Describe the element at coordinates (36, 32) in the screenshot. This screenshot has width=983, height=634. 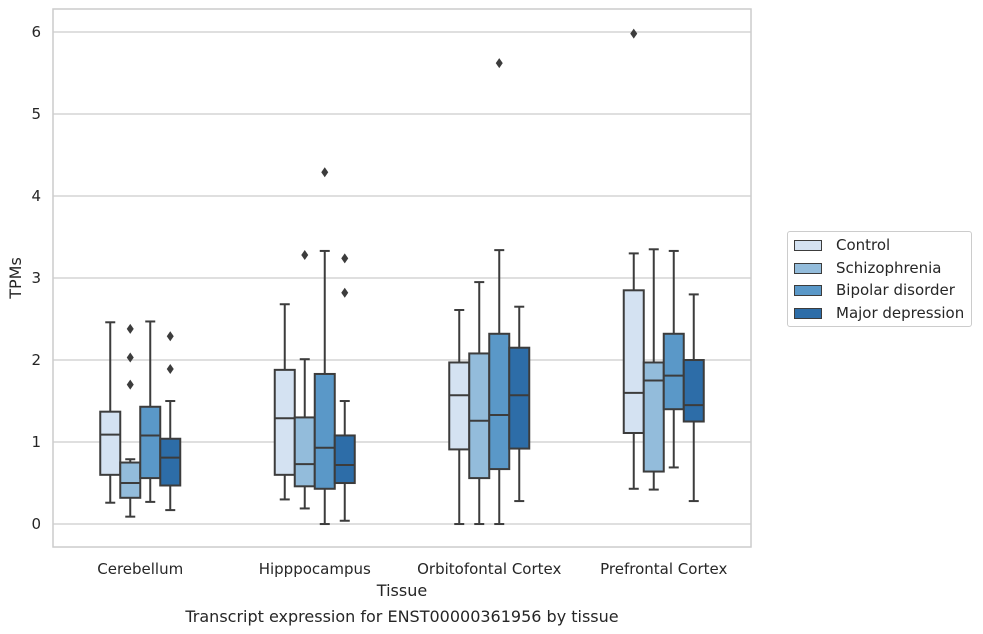
I see `y-tick-label-6: 6` at that location.